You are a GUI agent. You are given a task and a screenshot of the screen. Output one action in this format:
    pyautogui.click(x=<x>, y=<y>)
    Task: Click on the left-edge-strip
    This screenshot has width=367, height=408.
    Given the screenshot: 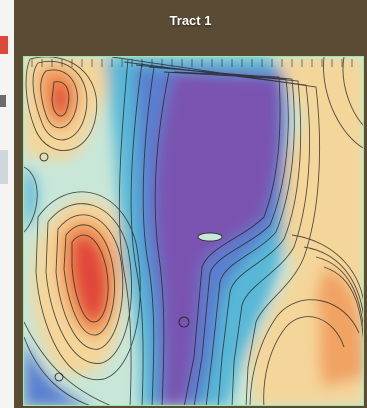 What is the action you would take?
    pyautogui.click(x=7, y=204)
    